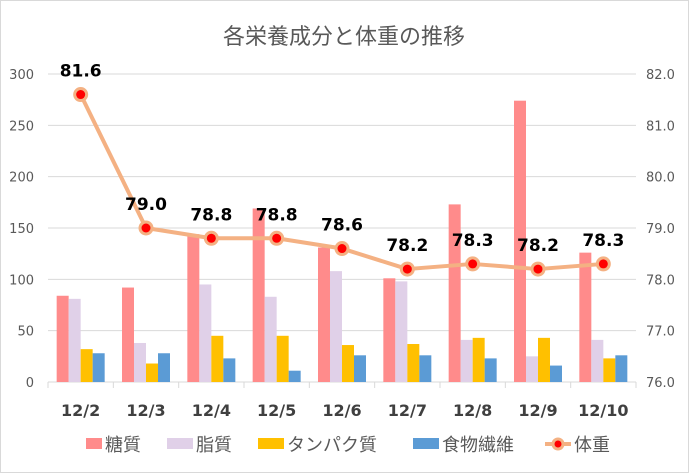 The height and width of the screenshot is (473, 689). Describe the element at coordinates (660, 75) in the screenshot. I see `y-right-tick-label: 82.0` at that location.